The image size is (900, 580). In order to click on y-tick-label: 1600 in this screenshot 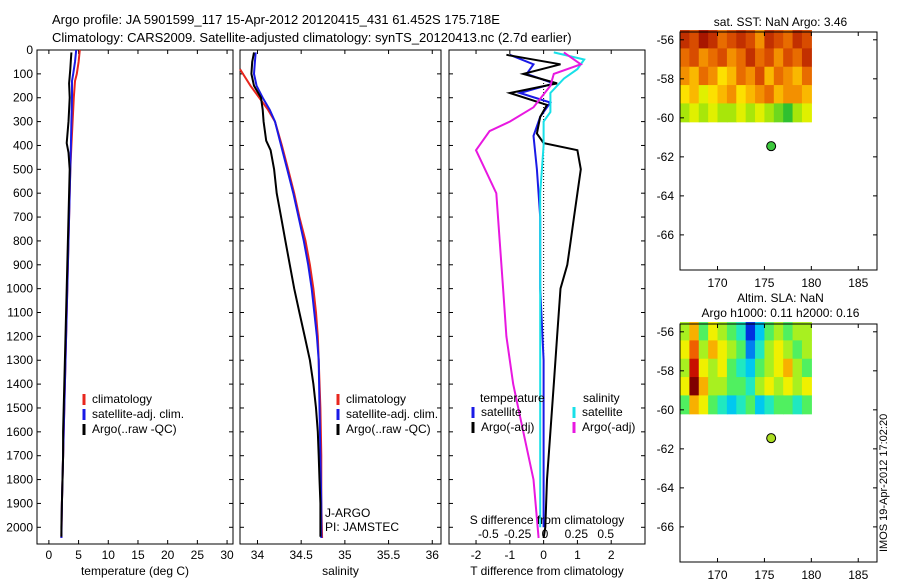, I will do `click(19, 432)`.